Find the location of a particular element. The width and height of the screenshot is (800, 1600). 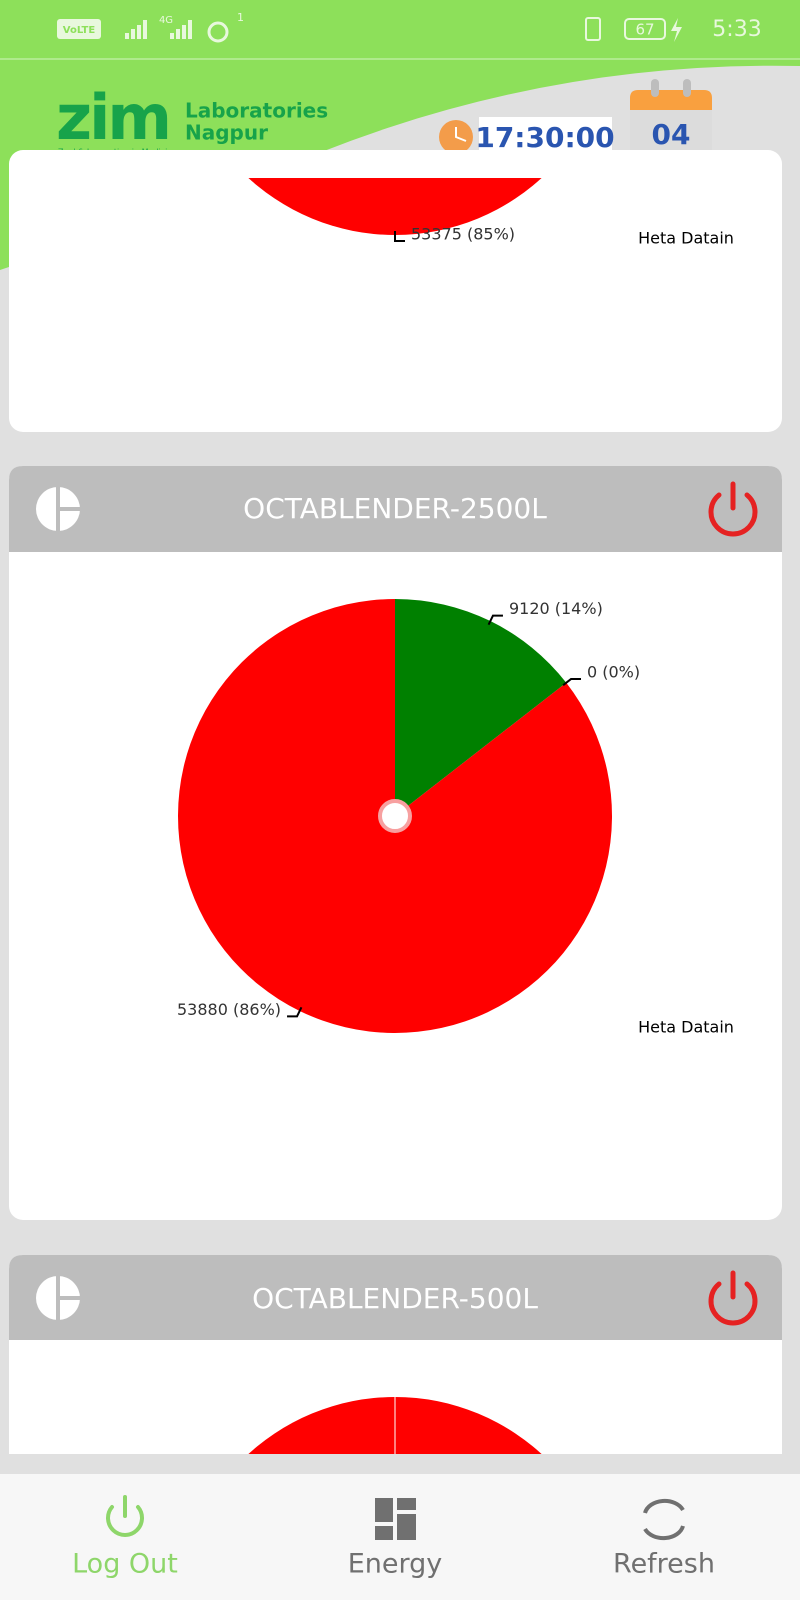

value-label: 0 (0%) is located at coordinates (613, 672).